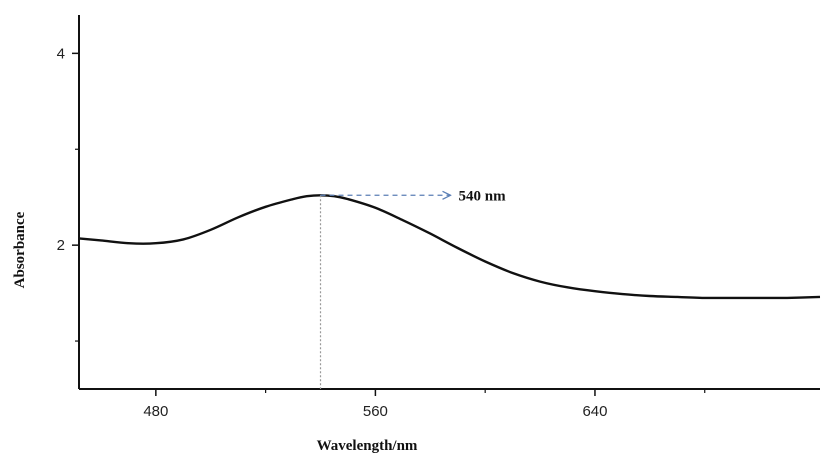  Describe the element at coordinates (483, 196) in the screenshot. I see `peak-label: 540 nm` at that location.